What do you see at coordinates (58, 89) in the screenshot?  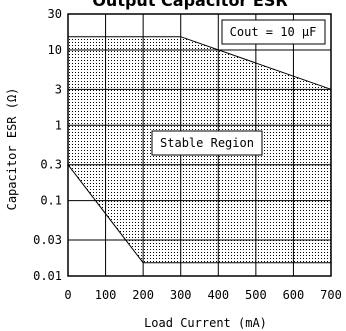 I see `y-tick-label: 3` at bounding box center [58, 89].